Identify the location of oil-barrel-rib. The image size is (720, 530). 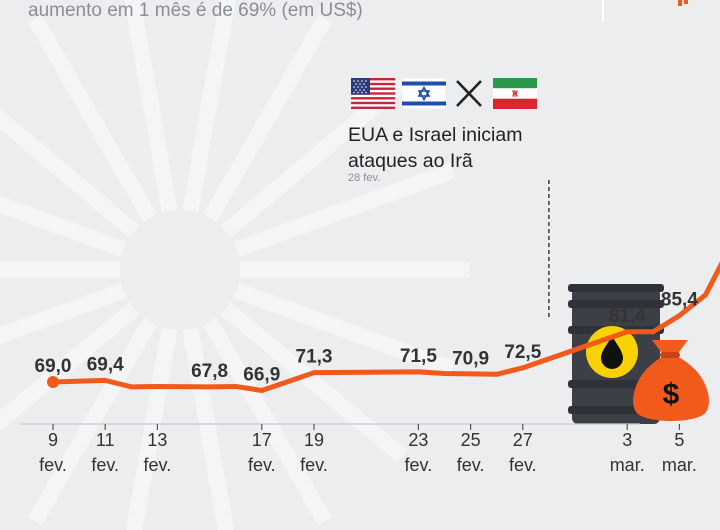
(616, 304).